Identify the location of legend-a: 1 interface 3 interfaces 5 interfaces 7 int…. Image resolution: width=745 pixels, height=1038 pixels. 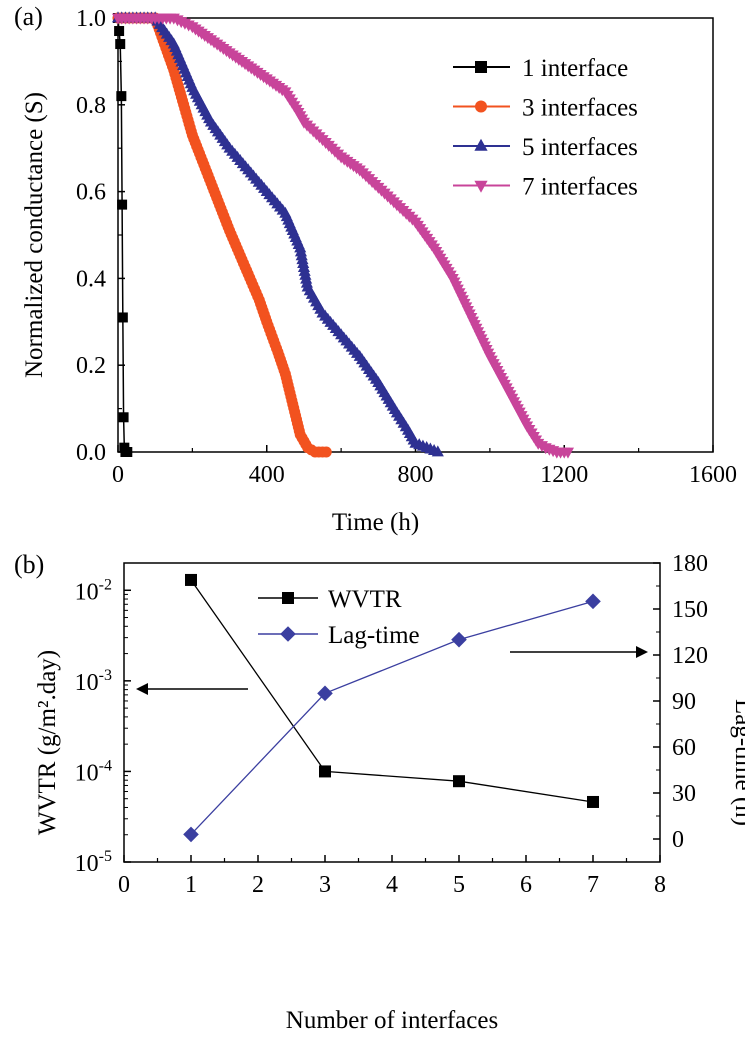
(545, 128).